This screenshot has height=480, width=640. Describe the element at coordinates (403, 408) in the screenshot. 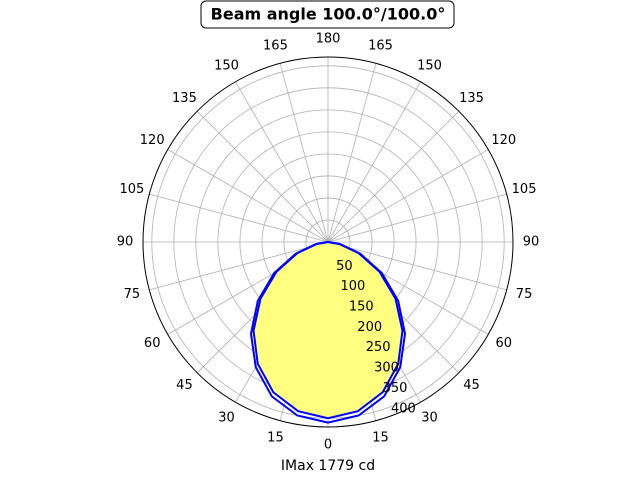

I see `r-tick-label: 400` at that location.